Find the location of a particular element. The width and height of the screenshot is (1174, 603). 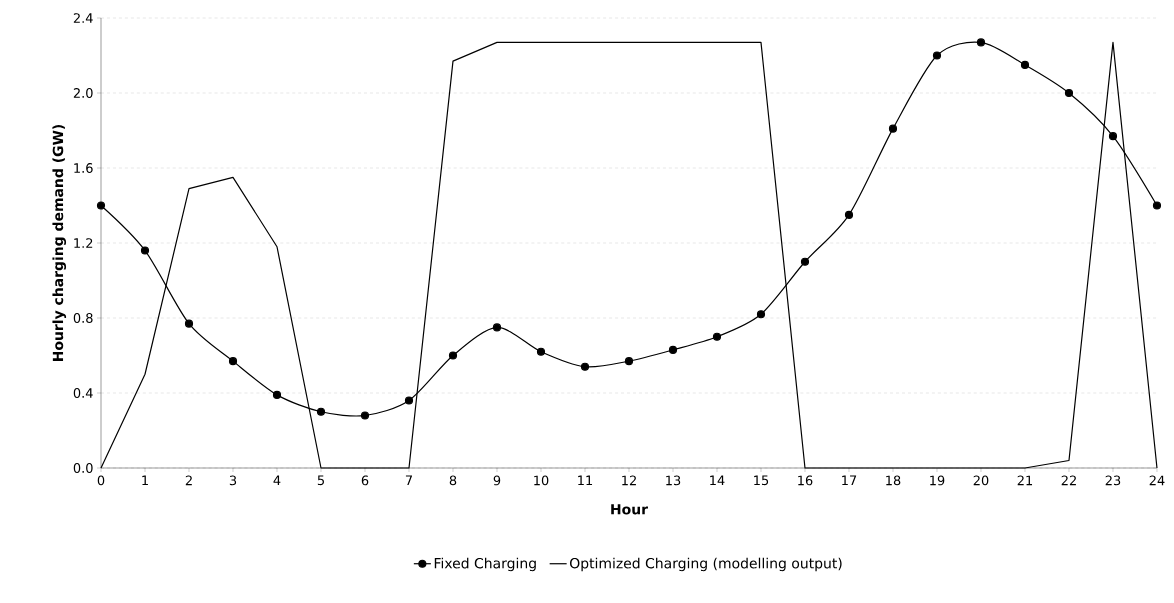

x-tick-label: 16 is located at coordinates (805, 480).